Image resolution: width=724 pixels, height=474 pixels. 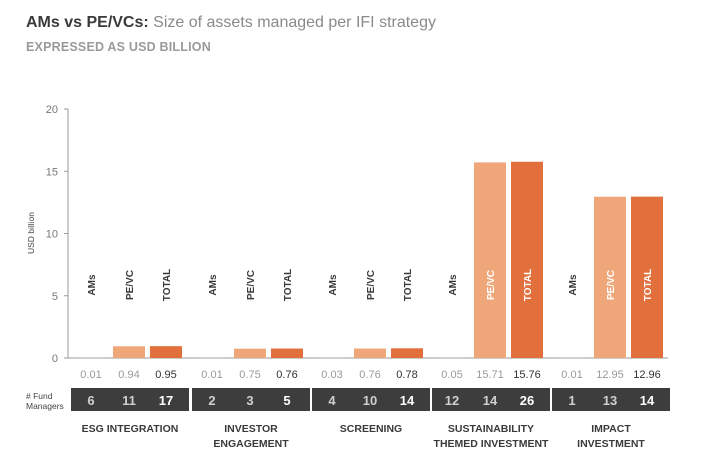 I want to click on manager-count: 6, so click(x=90, y=400).